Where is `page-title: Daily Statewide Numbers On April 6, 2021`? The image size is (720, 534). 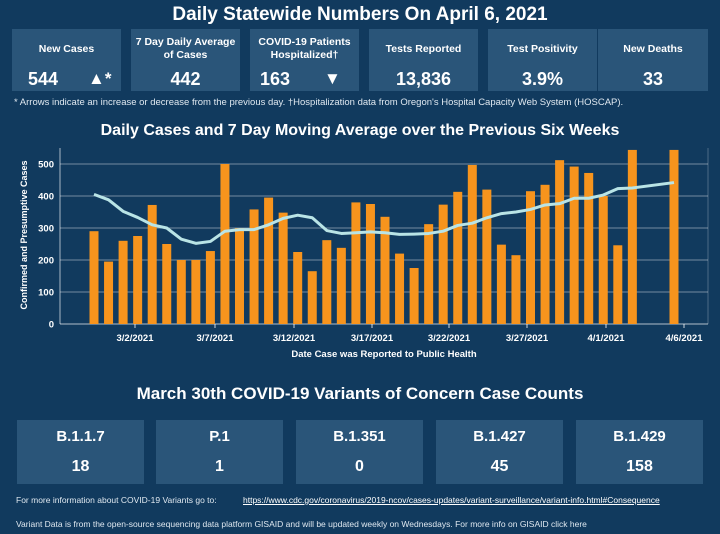 page-title: Daily Statewide Numbers On April 6, 2021 is located at coordinates (360, 14).